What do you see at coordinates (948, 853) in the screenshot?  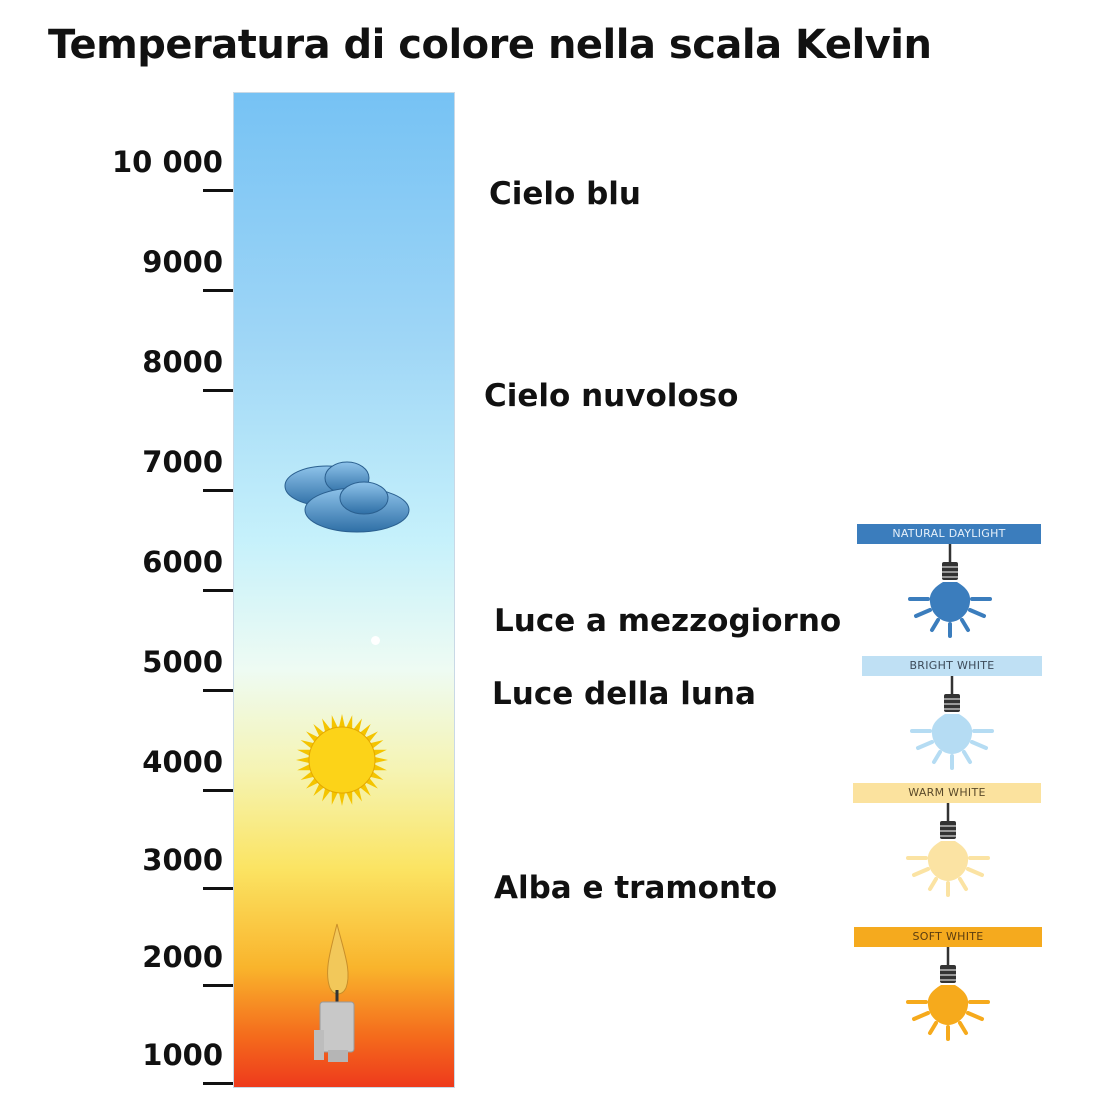 I see `lightbulb-icon-warm-white` at bounding box center [948, 853].